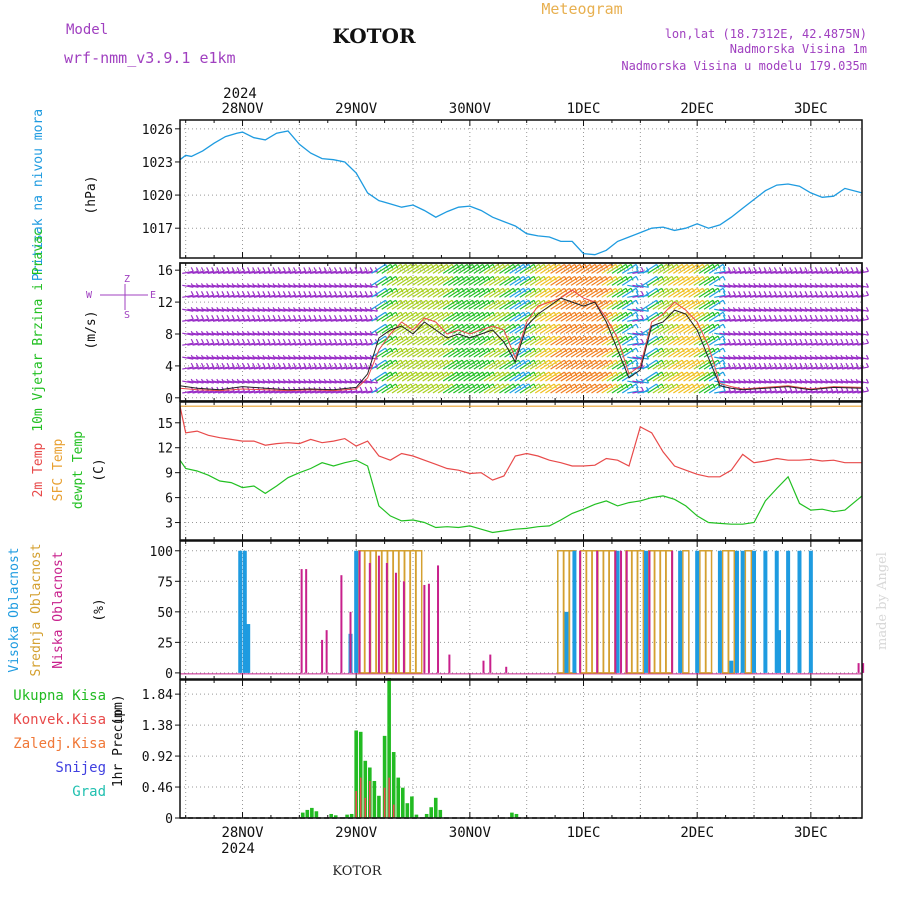 Image resolution: width=900 pixels, height=900 pixels. Describe the element at coordinates (640, 612) in the screenshot. I see `mid-cloud-bar` at that location.